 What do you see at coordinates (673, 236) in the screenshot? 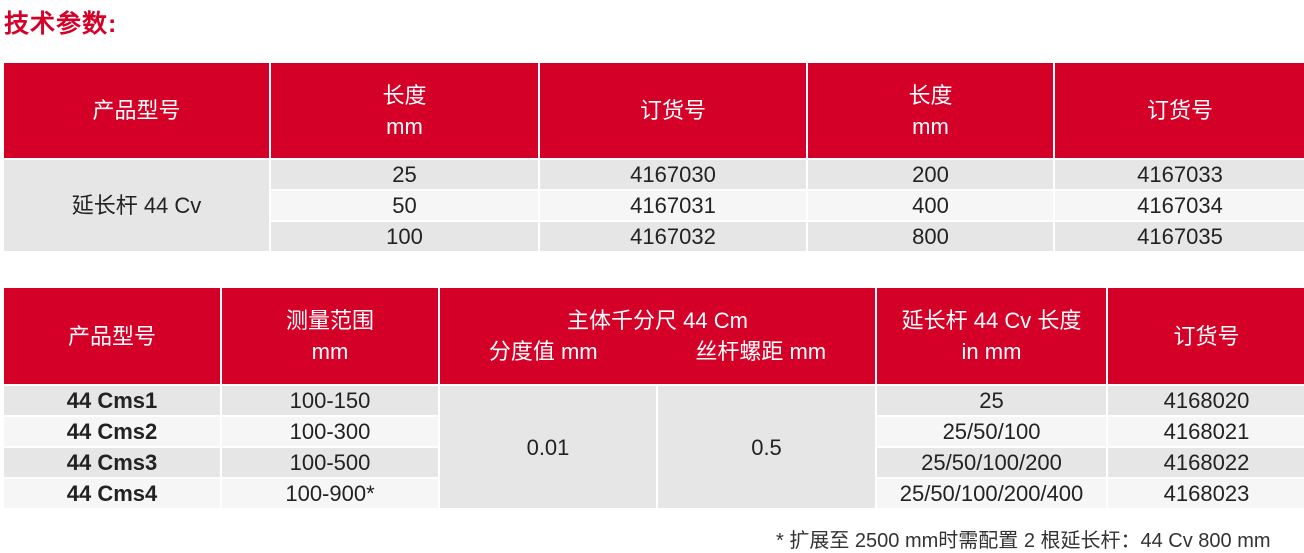
I see `cell: 4167032` at bounding box center [673, 236].